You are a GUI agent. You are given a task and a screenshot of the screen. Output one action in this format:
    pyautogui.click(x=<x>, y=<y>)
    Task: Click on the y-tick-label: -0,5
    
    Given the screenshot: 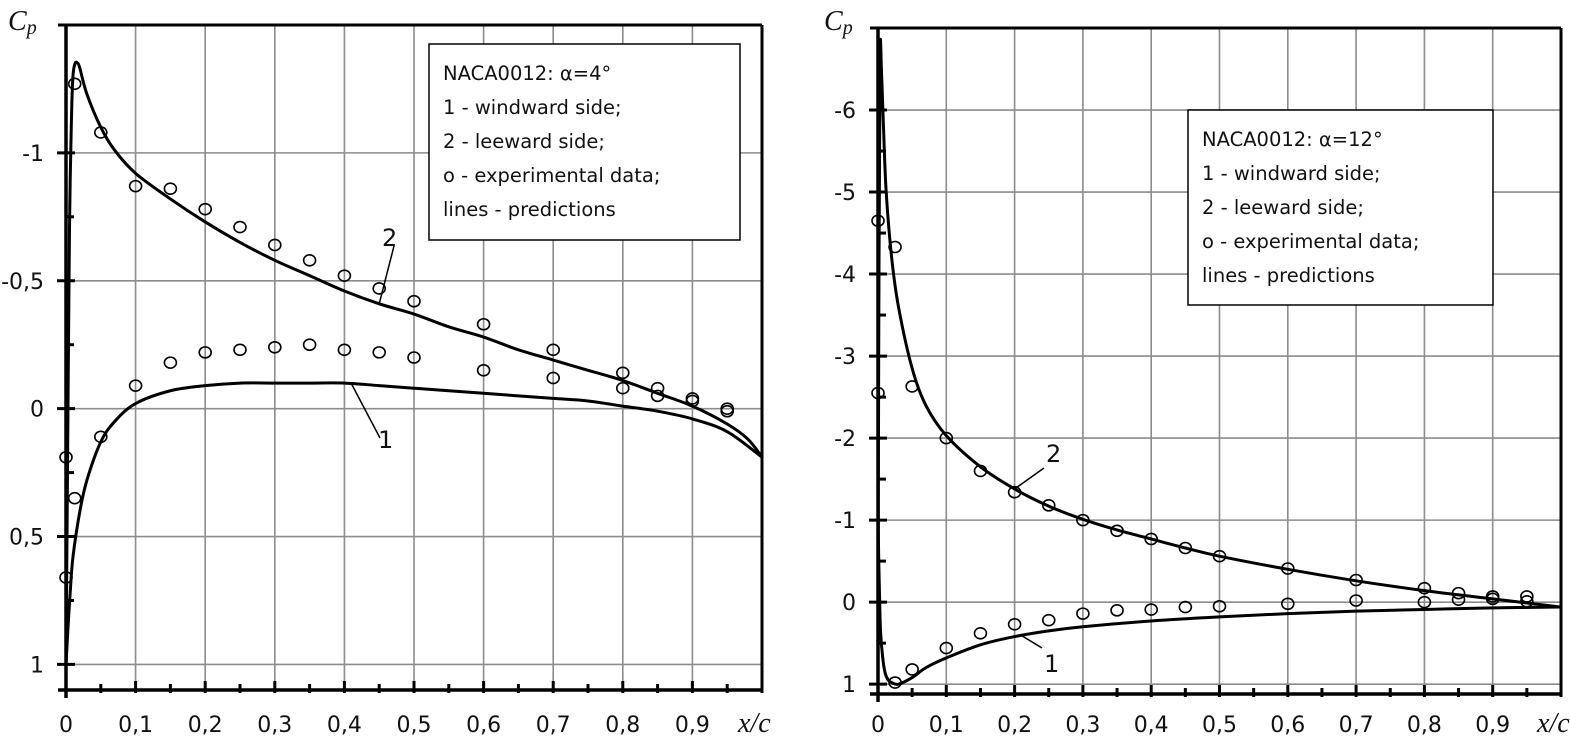 What is the action you would take?
    pyautogui.click(x=22, y=282)
    